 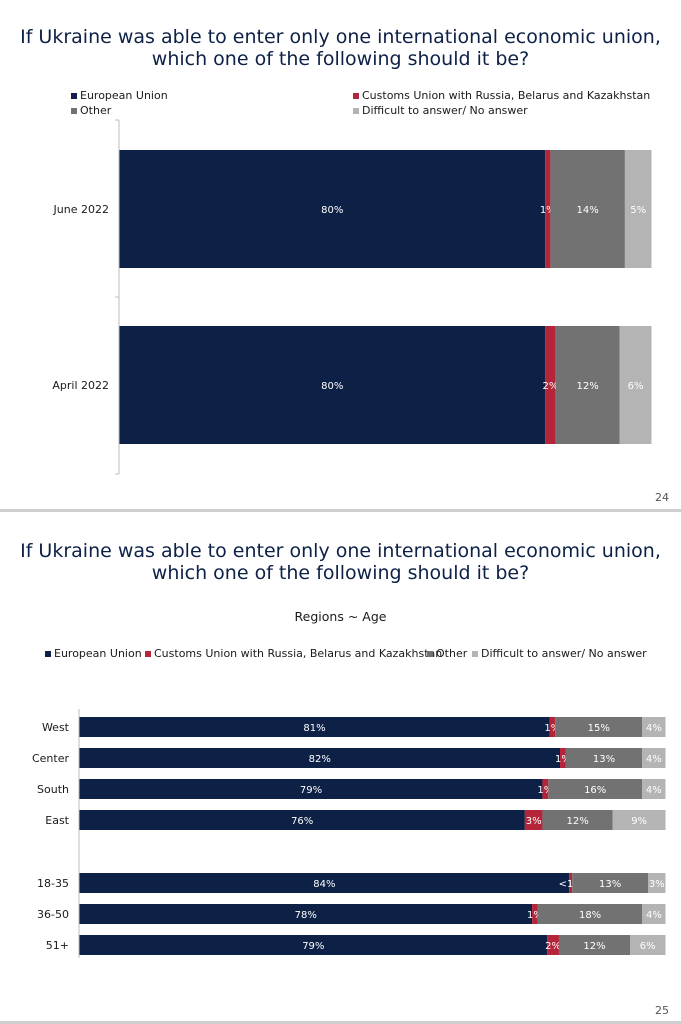 I want to click on data-label: 14%, so click(x=588, y=210).